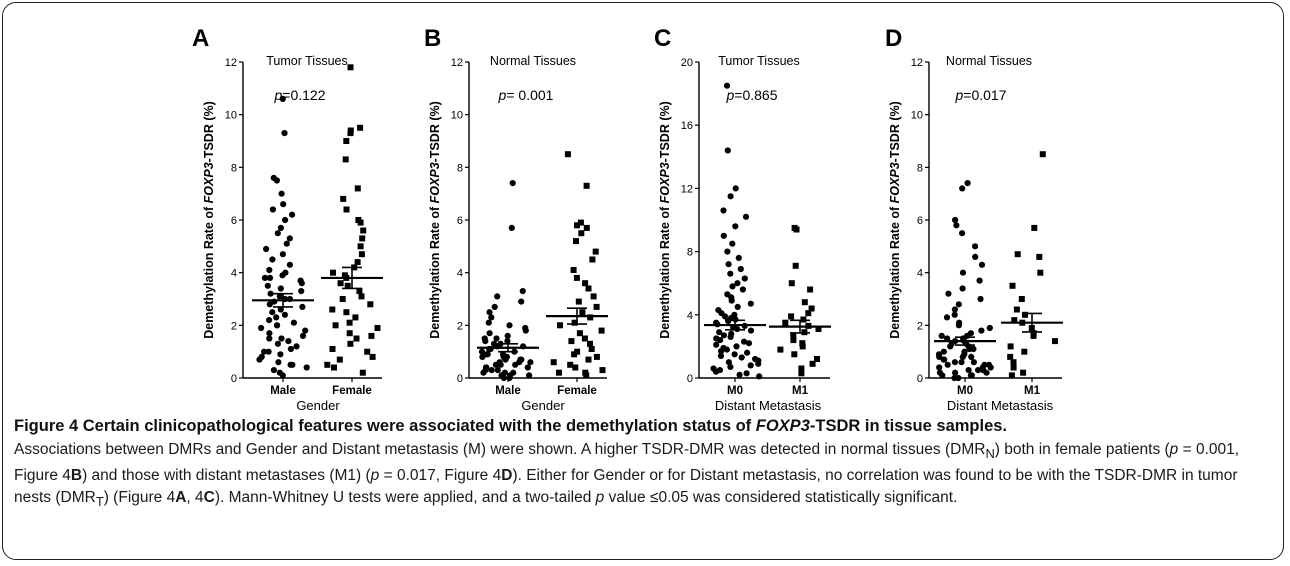 The width and height of the screenshot is (1290, 566). I want to click on panel-title: Tumor Tissues, so click(307, 61).